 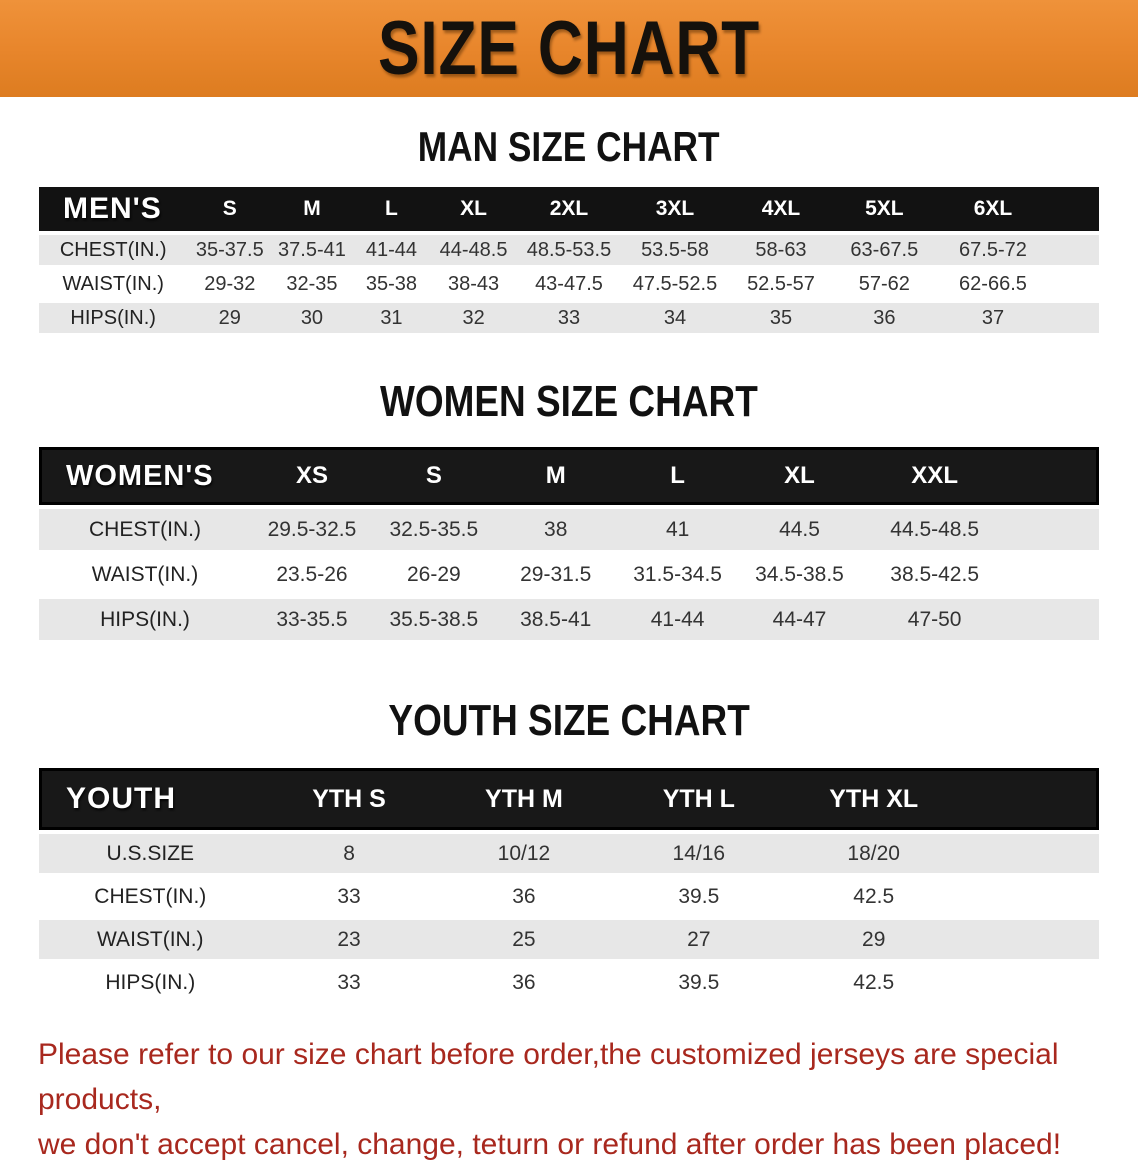 I want to click on size-cell: 31, so click(x=391, y=318).